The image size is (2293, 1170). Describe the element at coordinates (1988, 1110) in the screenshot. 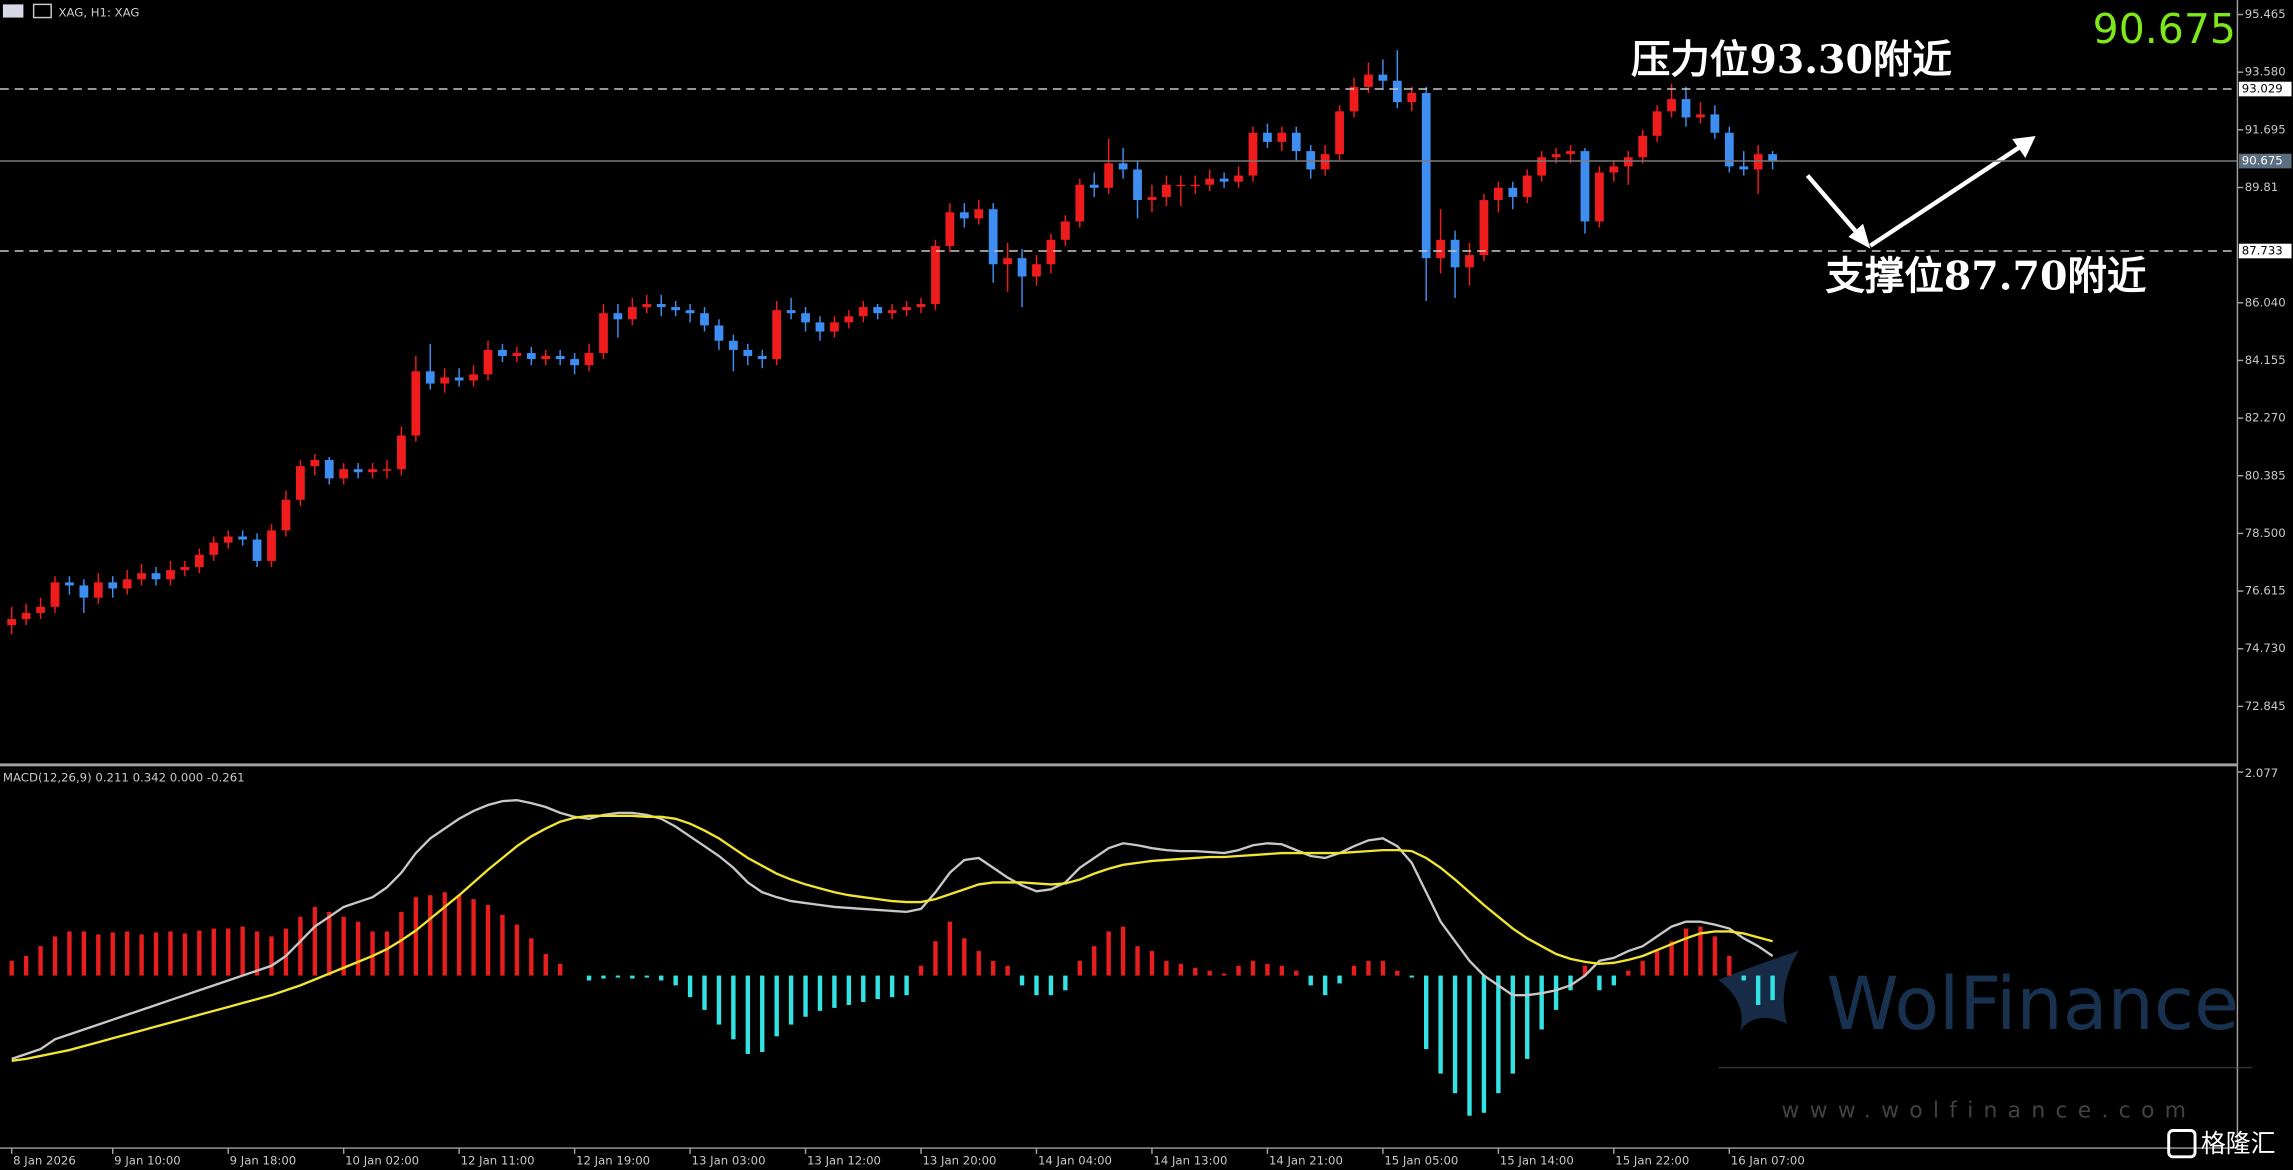

I see `watermark-url: www.wolfinance.com` at that location.